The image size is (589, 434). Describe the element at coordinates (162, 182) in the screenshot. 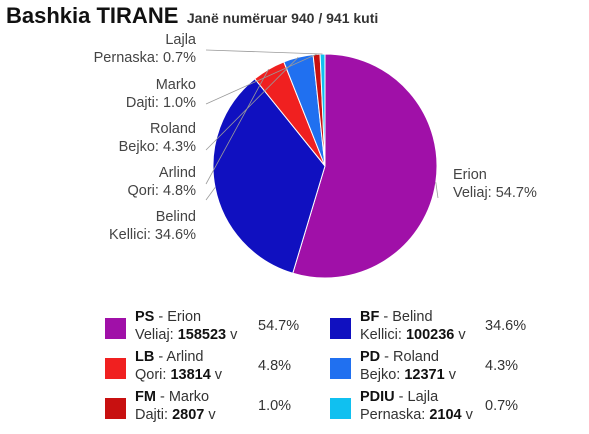

I see `pie-label-lb: Arlind Qori: 4.8%` at that location.